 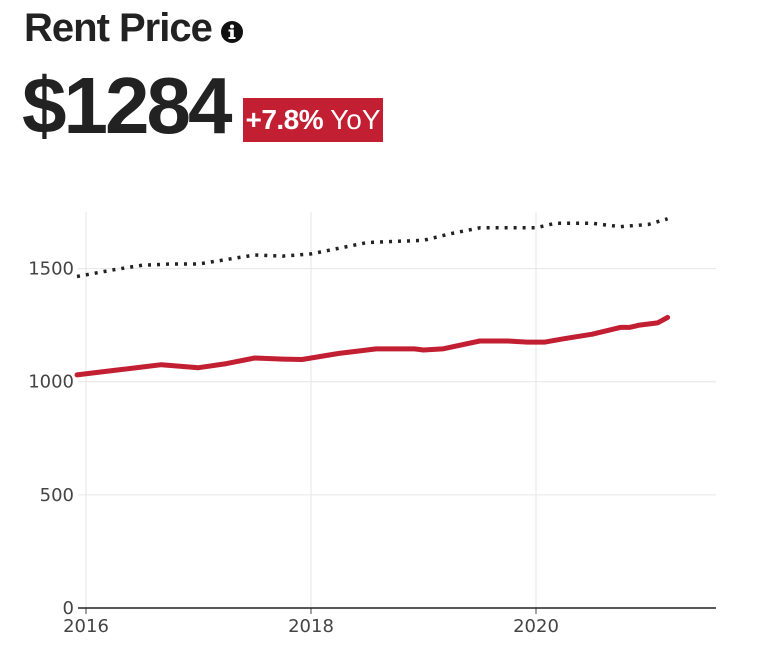 I want to click on yoy-change-suffix: YoY, so click(x=355, y=119).